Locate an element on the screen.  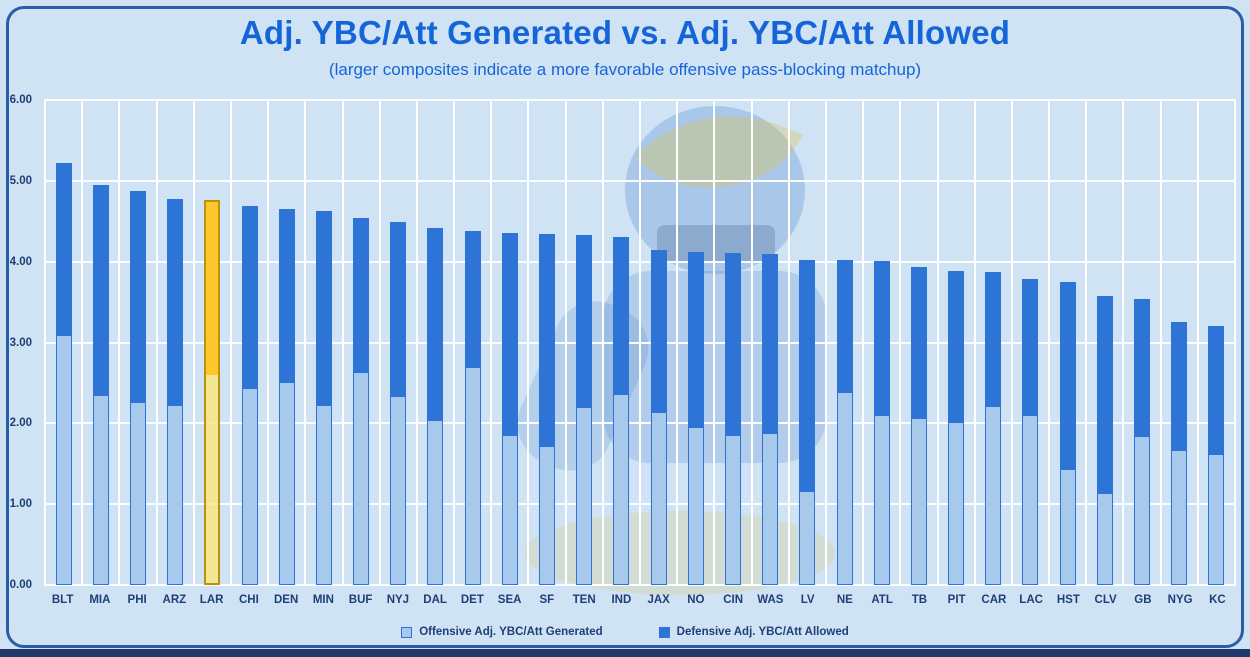
stacked-bar-was is located at coordinates (770, 342).